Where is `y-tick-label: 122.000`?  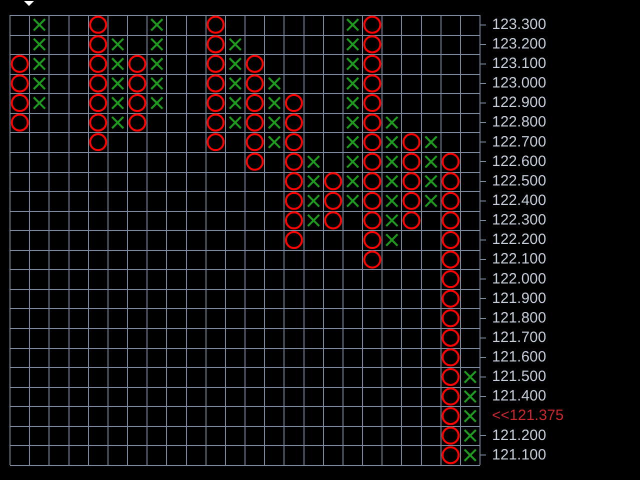 y-tick-label: 122.000 is located at coordinates (519, 279).